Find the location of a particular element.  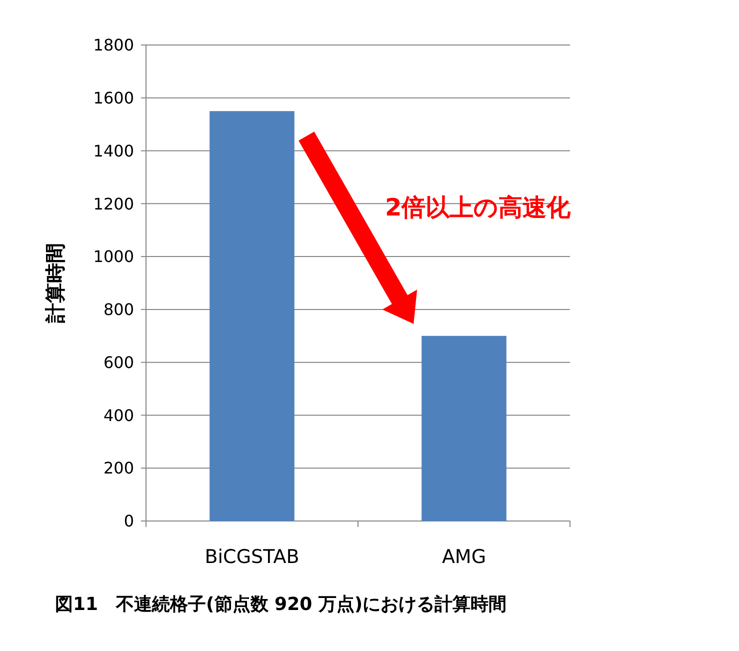

y-tick-label: 1200 is located at coordinates (113, 204).